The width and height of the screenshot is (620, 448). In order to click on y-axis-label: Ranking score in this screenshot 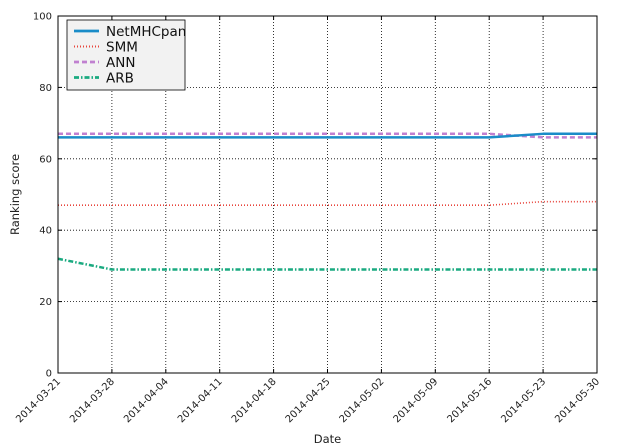, I will do `click(15, 194)`.